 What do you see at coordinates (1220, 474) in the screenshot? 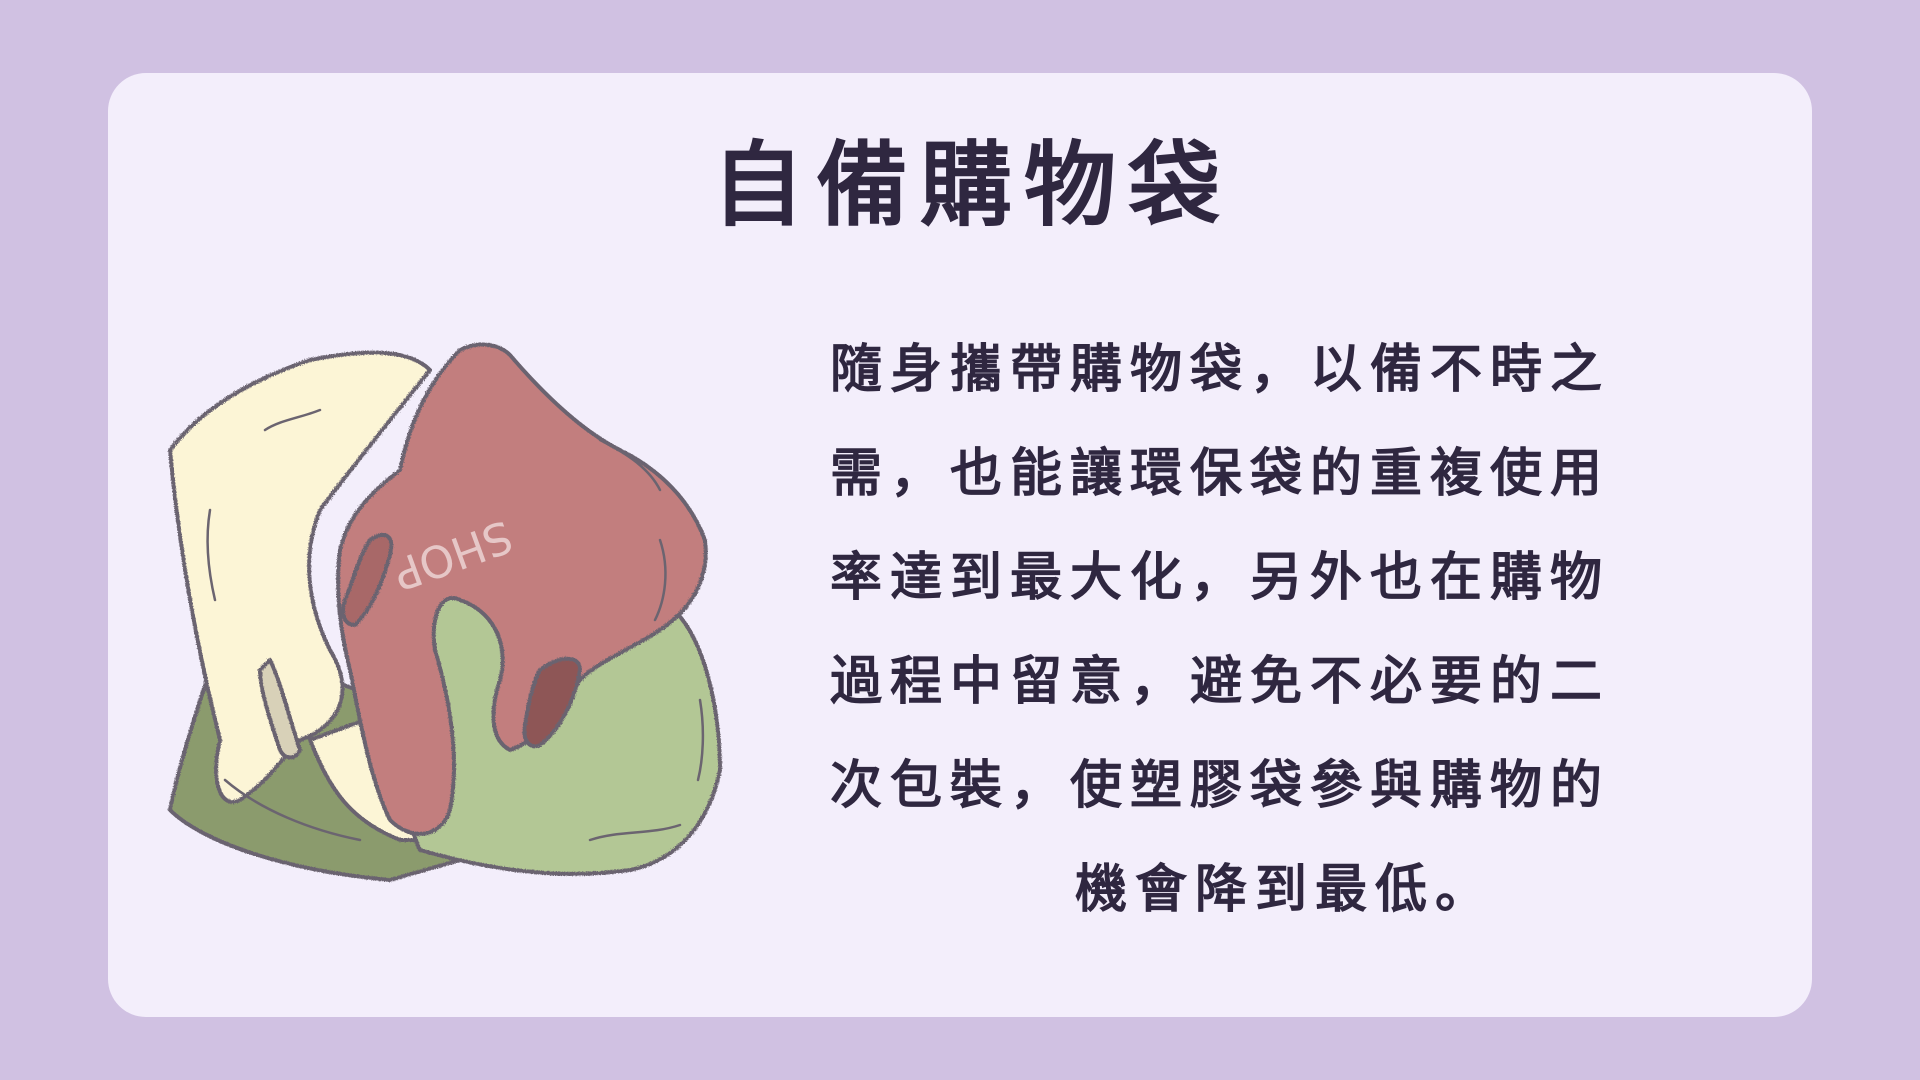
I see `body-line: 需，也能讓環保袋的重複使用` at bounding box center [1220, 474].